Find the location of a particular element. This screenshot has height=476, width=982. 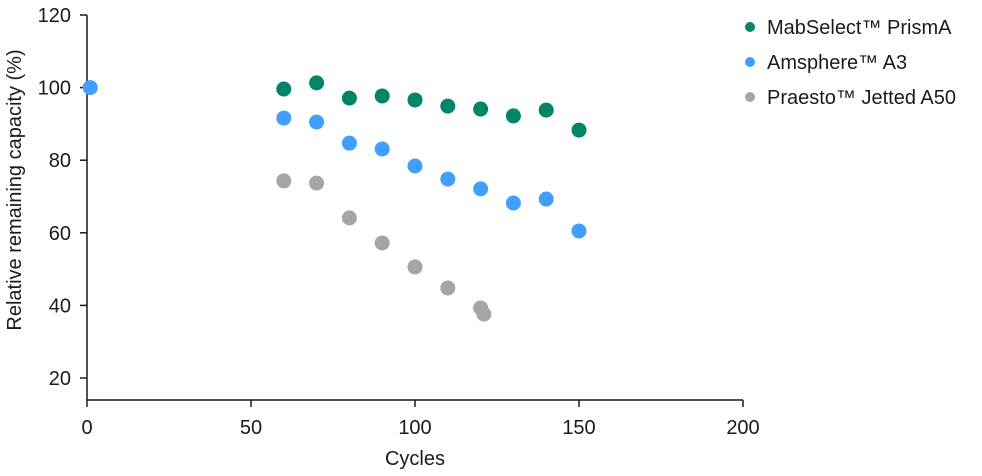

x-tick-label: 0 is located at coordinates (86, 428).